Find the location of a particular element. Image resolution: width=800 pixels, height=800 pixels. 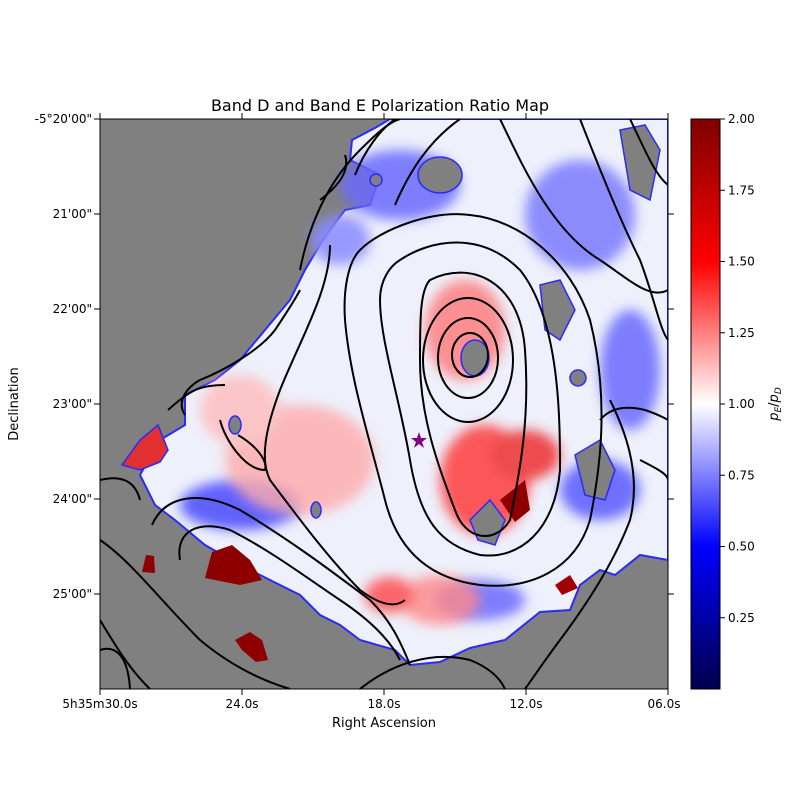

x-axis-label: Right Ascension is located at coordinates (384, 723).